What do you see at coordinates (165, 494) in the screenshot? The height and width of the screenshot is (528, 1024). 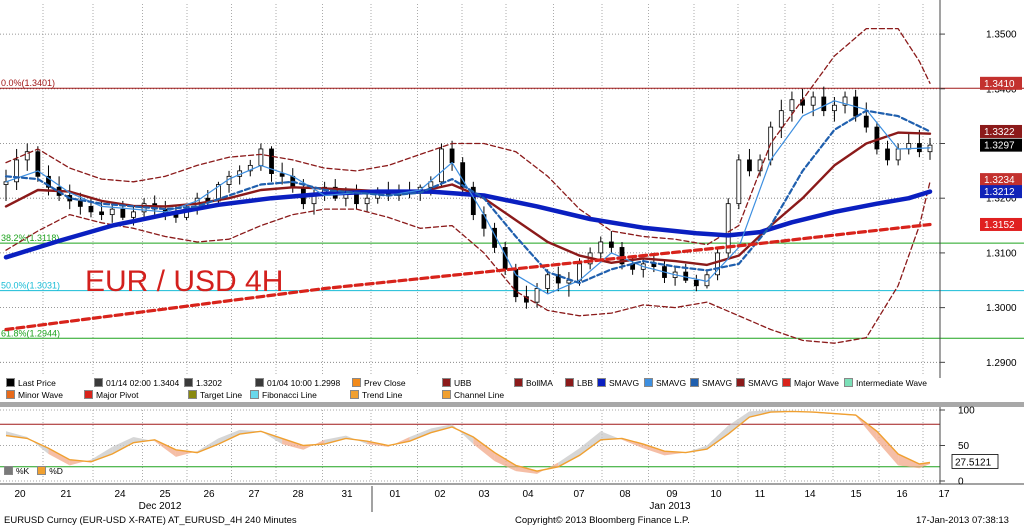 I see `x-tick-label: 25` at bounding box center [165, 494].